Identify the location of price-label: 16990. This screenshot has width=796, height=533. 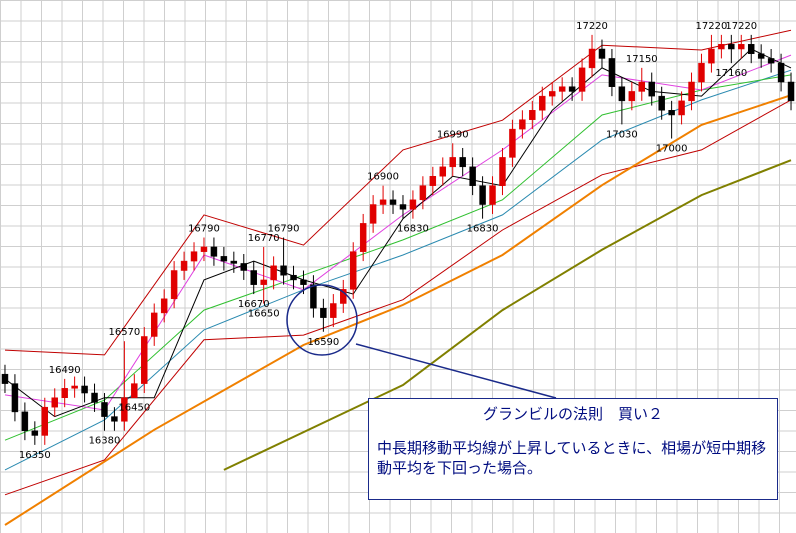
(453, 134).